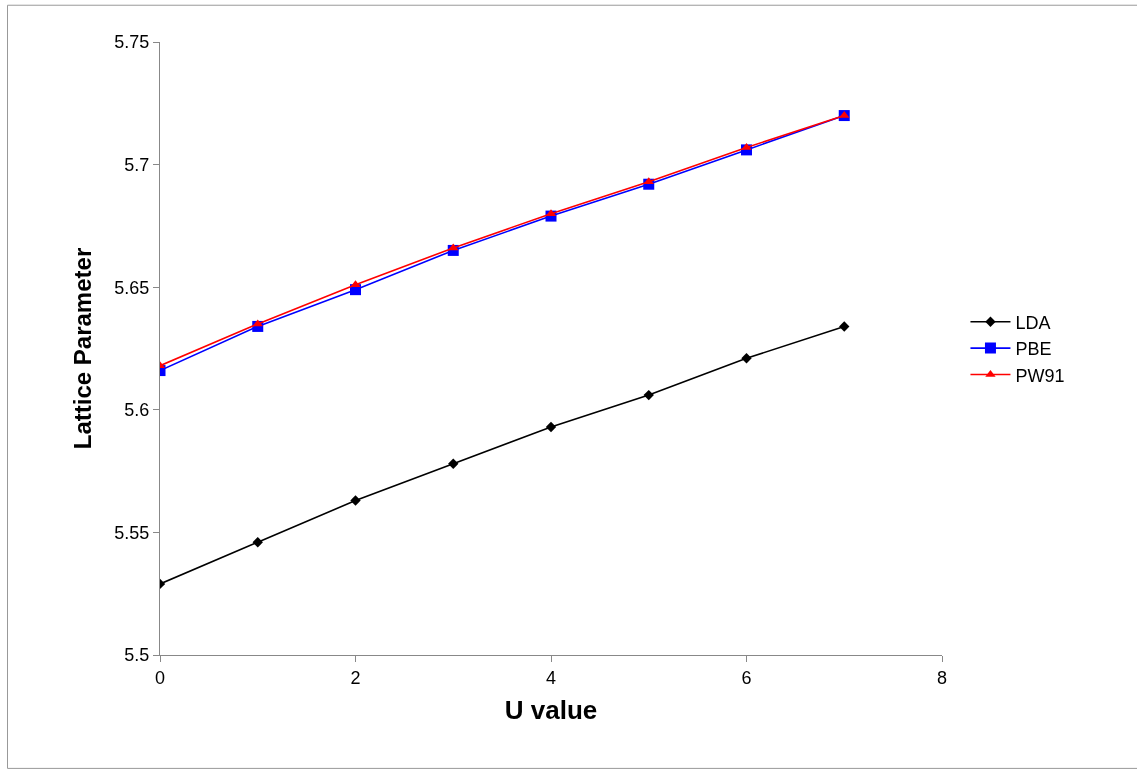  I want to click on y-tick-label: 5.55, so click(132, 532).